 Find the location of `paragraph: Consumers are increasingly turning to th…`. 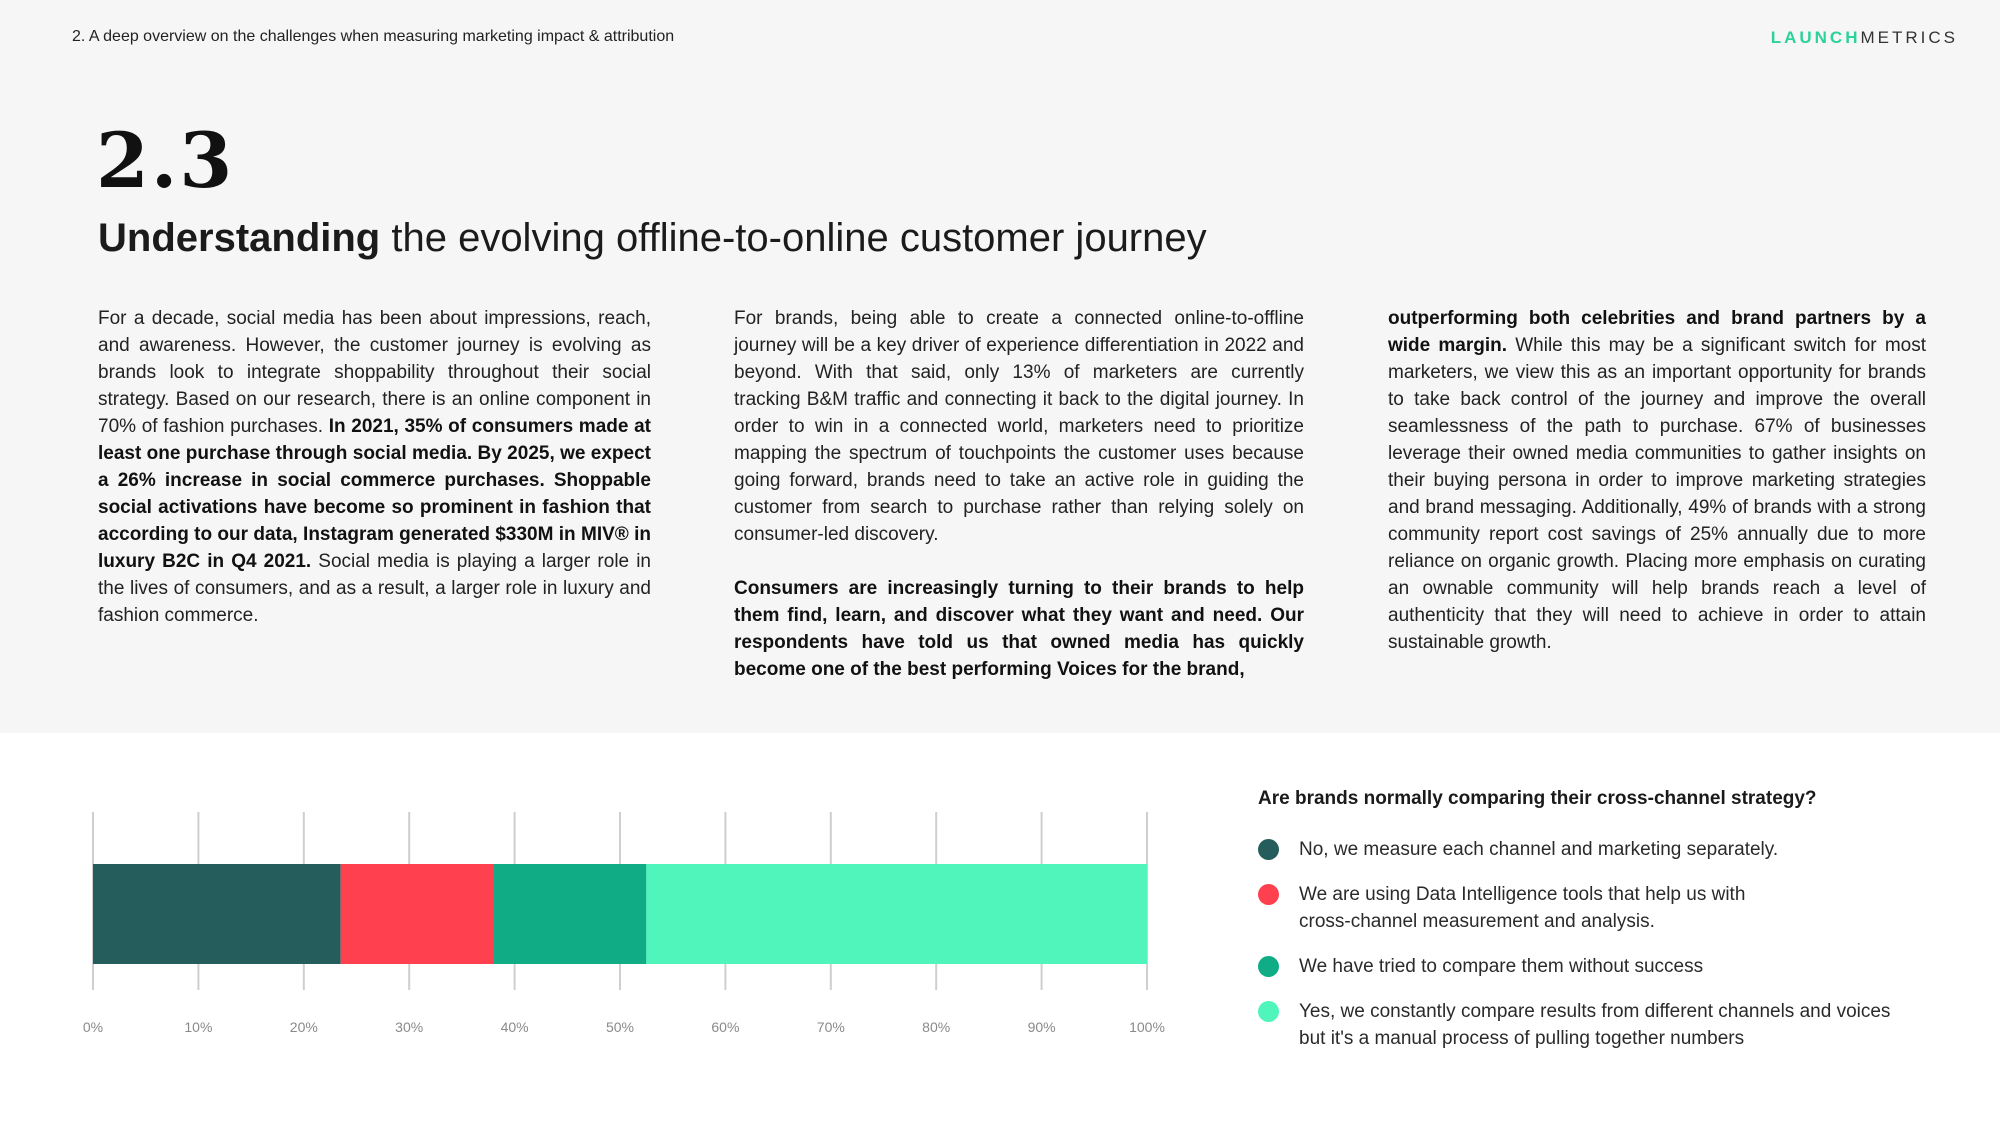

paragraph: Consumers are increasingly turning to th… is located at coordinates (1019, 629).